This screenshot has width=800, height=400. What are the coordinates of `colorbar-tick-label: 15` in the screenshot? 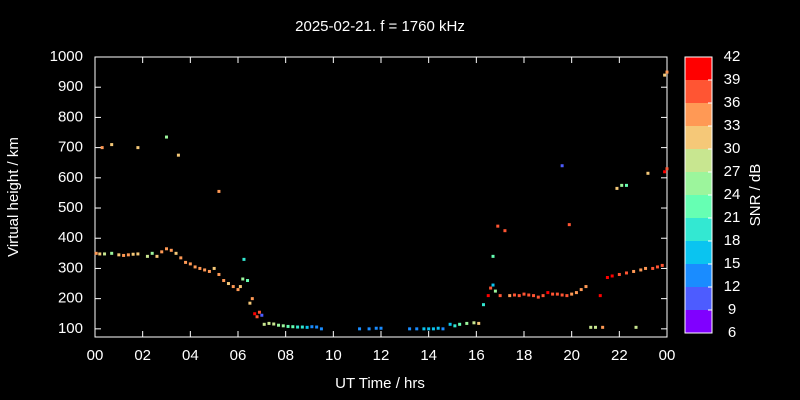 It's located at (732, 263).